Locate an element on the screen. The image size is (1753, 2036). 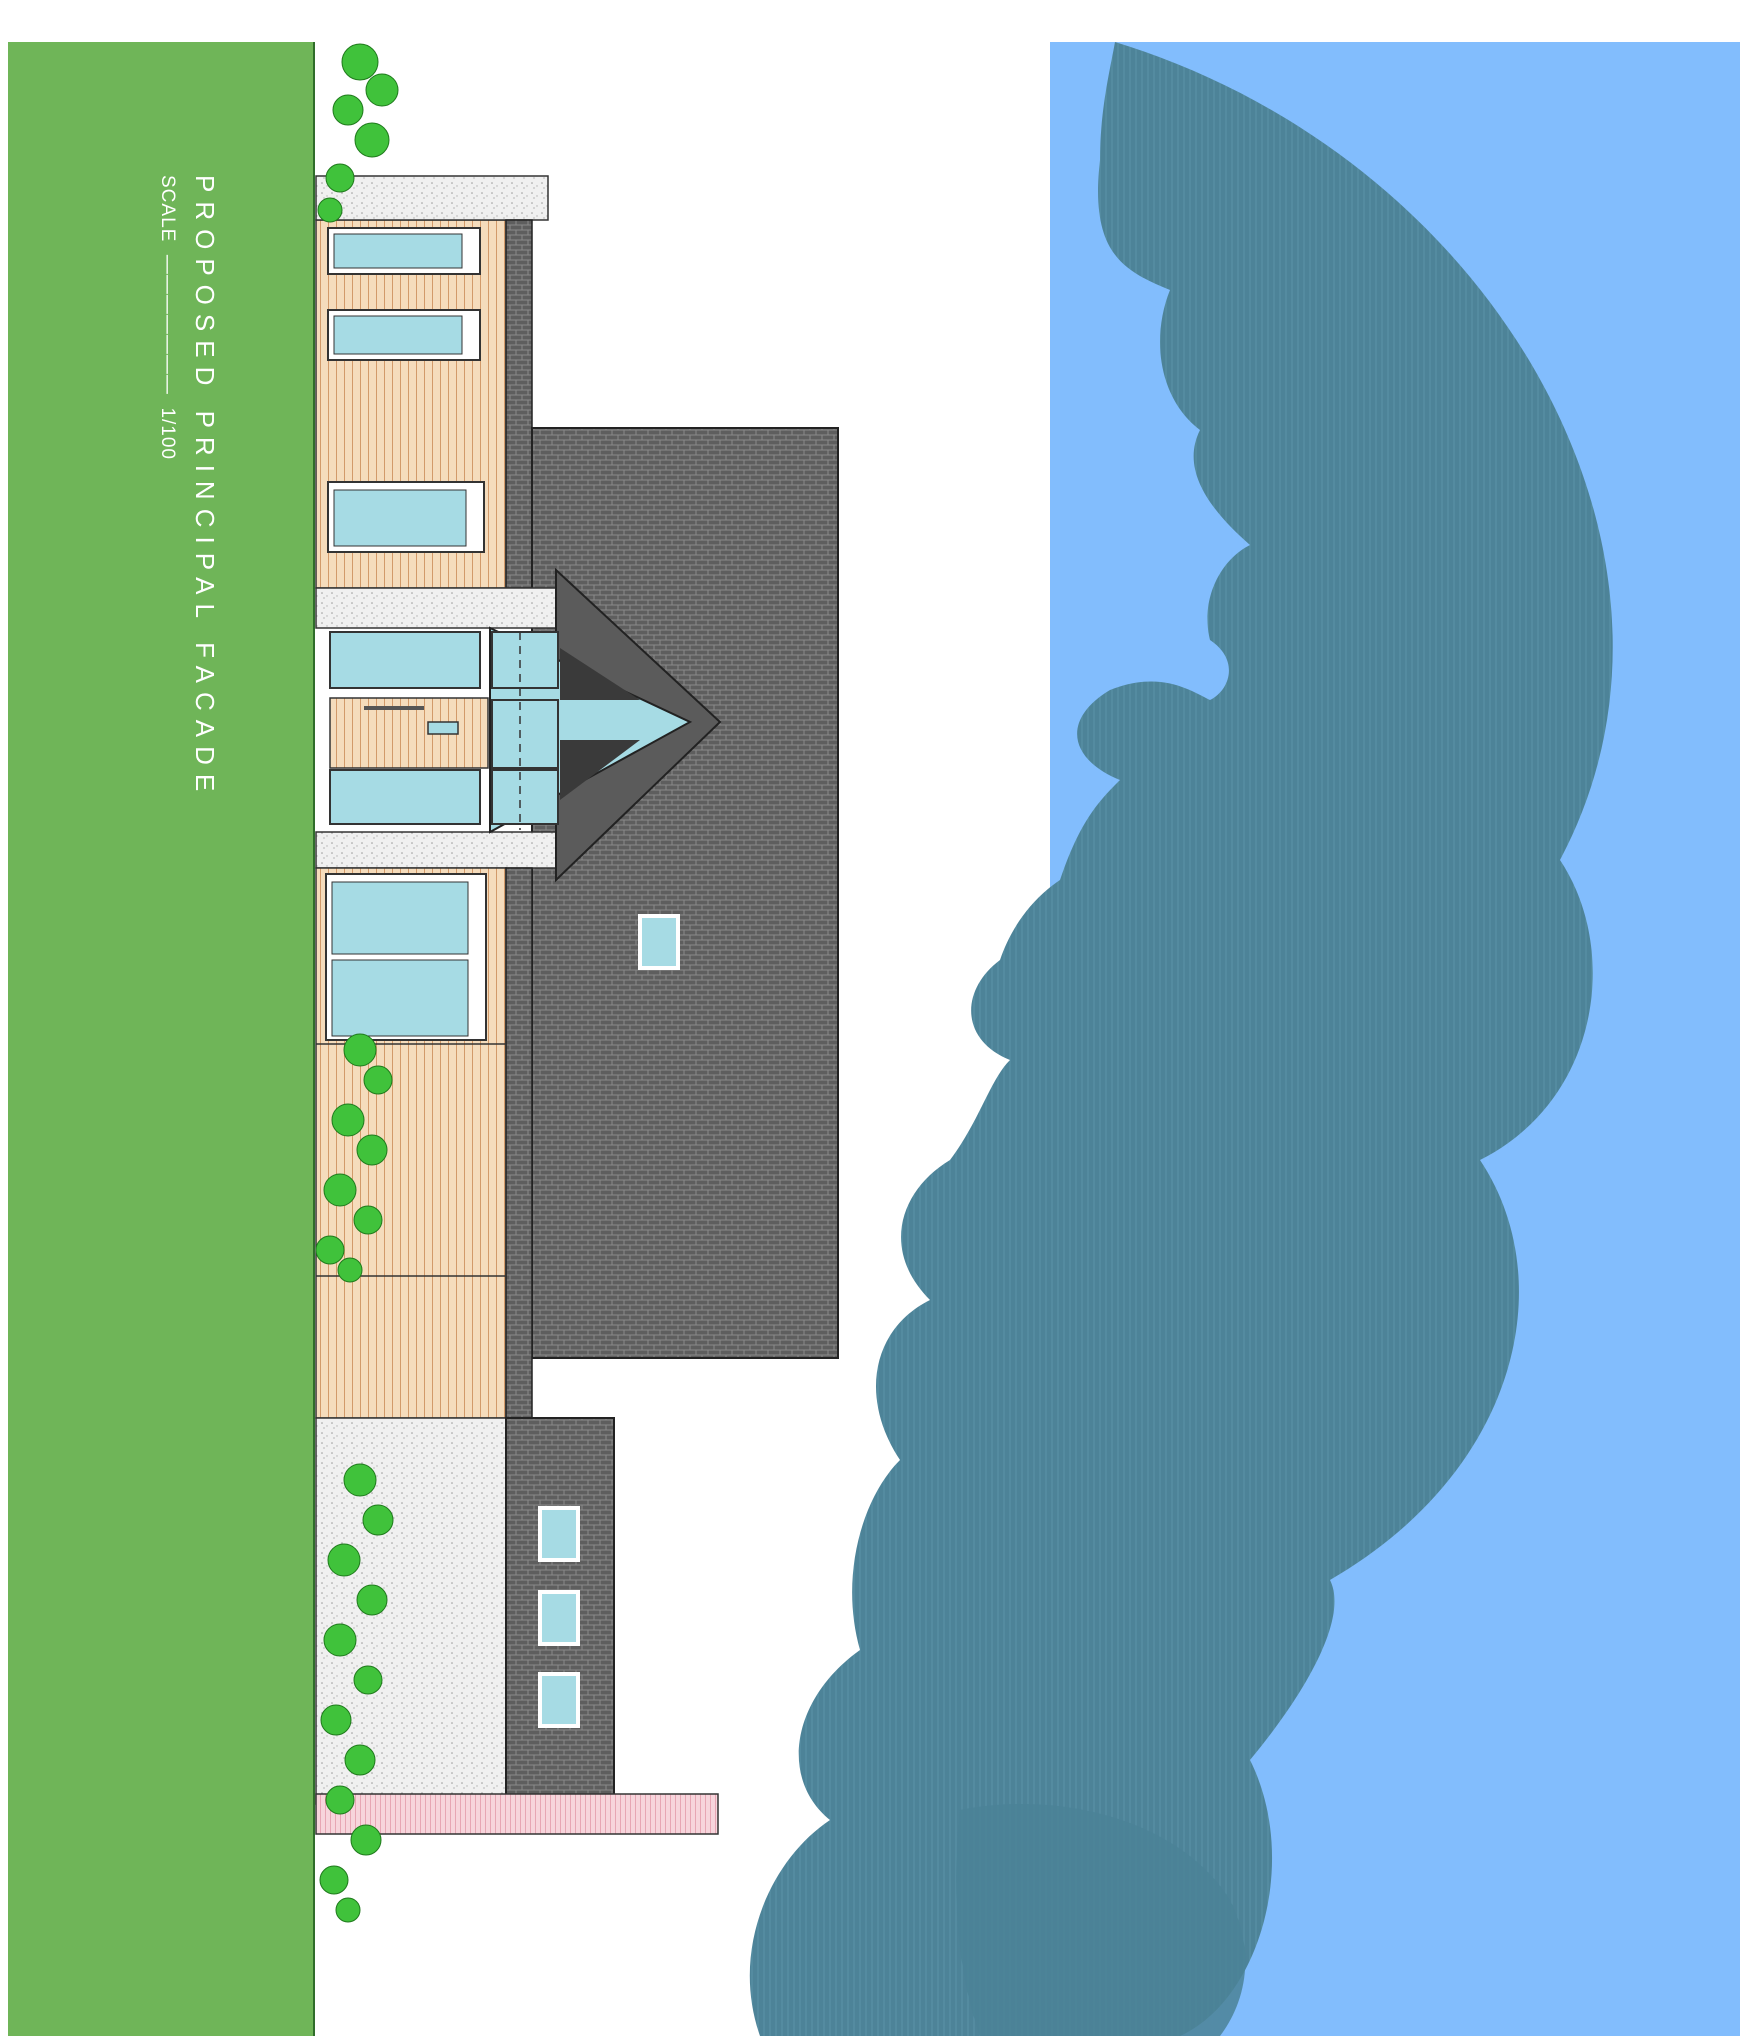
shrub-icon is located at coordinates (357, 983).